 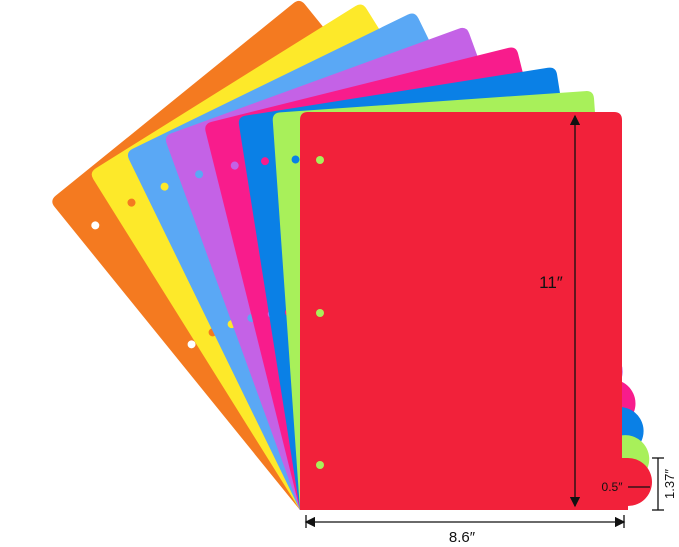 I want to click on tab-radius-label: 0.5″, so click(x=613, y=487).